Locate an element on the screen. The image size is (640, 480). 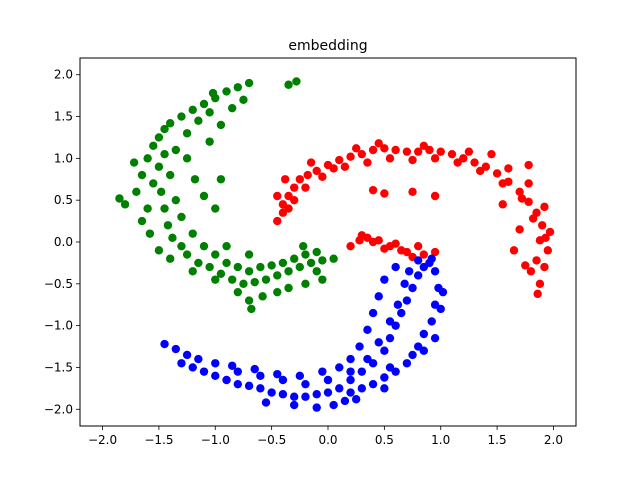
x-tick-label: 0.0 is located at coordinates (327, 440).